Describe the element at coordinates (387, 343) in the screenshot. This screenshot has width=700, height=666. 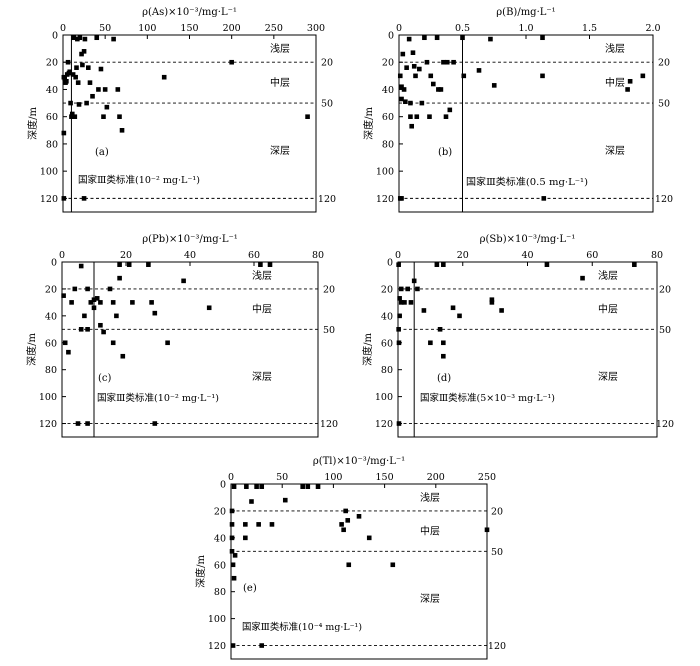
I see `panel-d-ytick-label: 60` at that location.